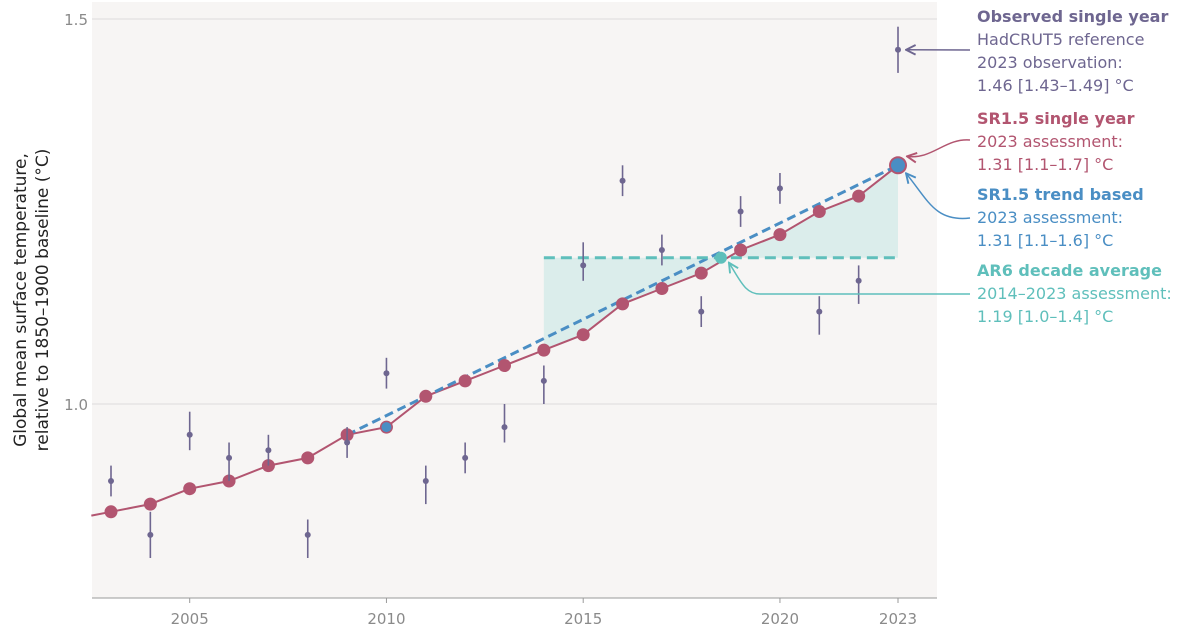 The width and height of the screenshot is (1199, 632). Describe the element at coordinates (1045, 240) in the screenshot. I see `annotation-line: 1.31 [1.1–1.6] °C` at that location.